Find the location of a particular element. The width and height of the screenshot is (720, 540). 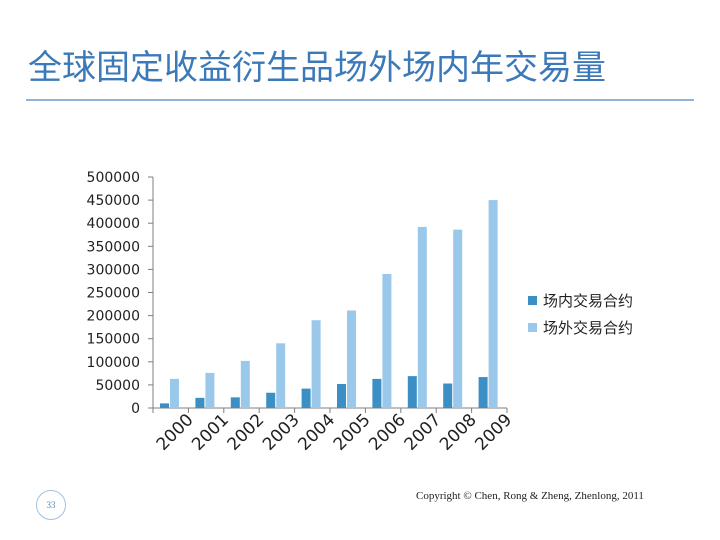

bar-otc-2000 is located at coordinates (174, 393).